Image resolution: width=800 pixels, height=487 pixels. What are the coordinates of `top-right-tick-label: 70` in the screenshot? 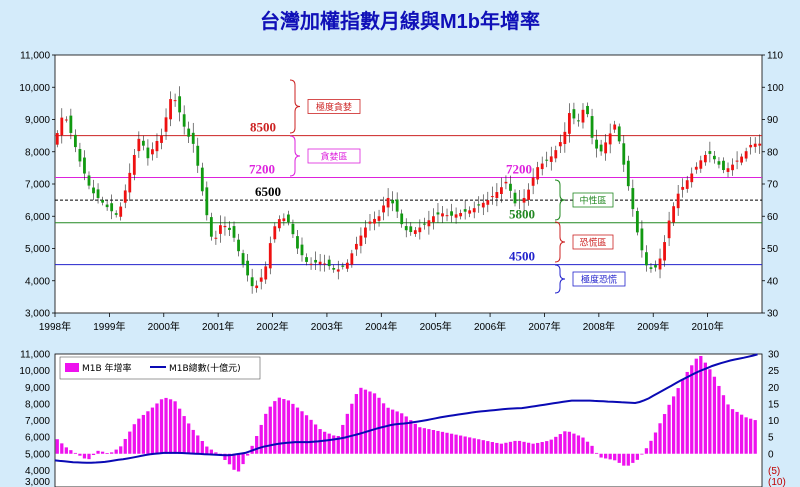 It's located at (773, 185).